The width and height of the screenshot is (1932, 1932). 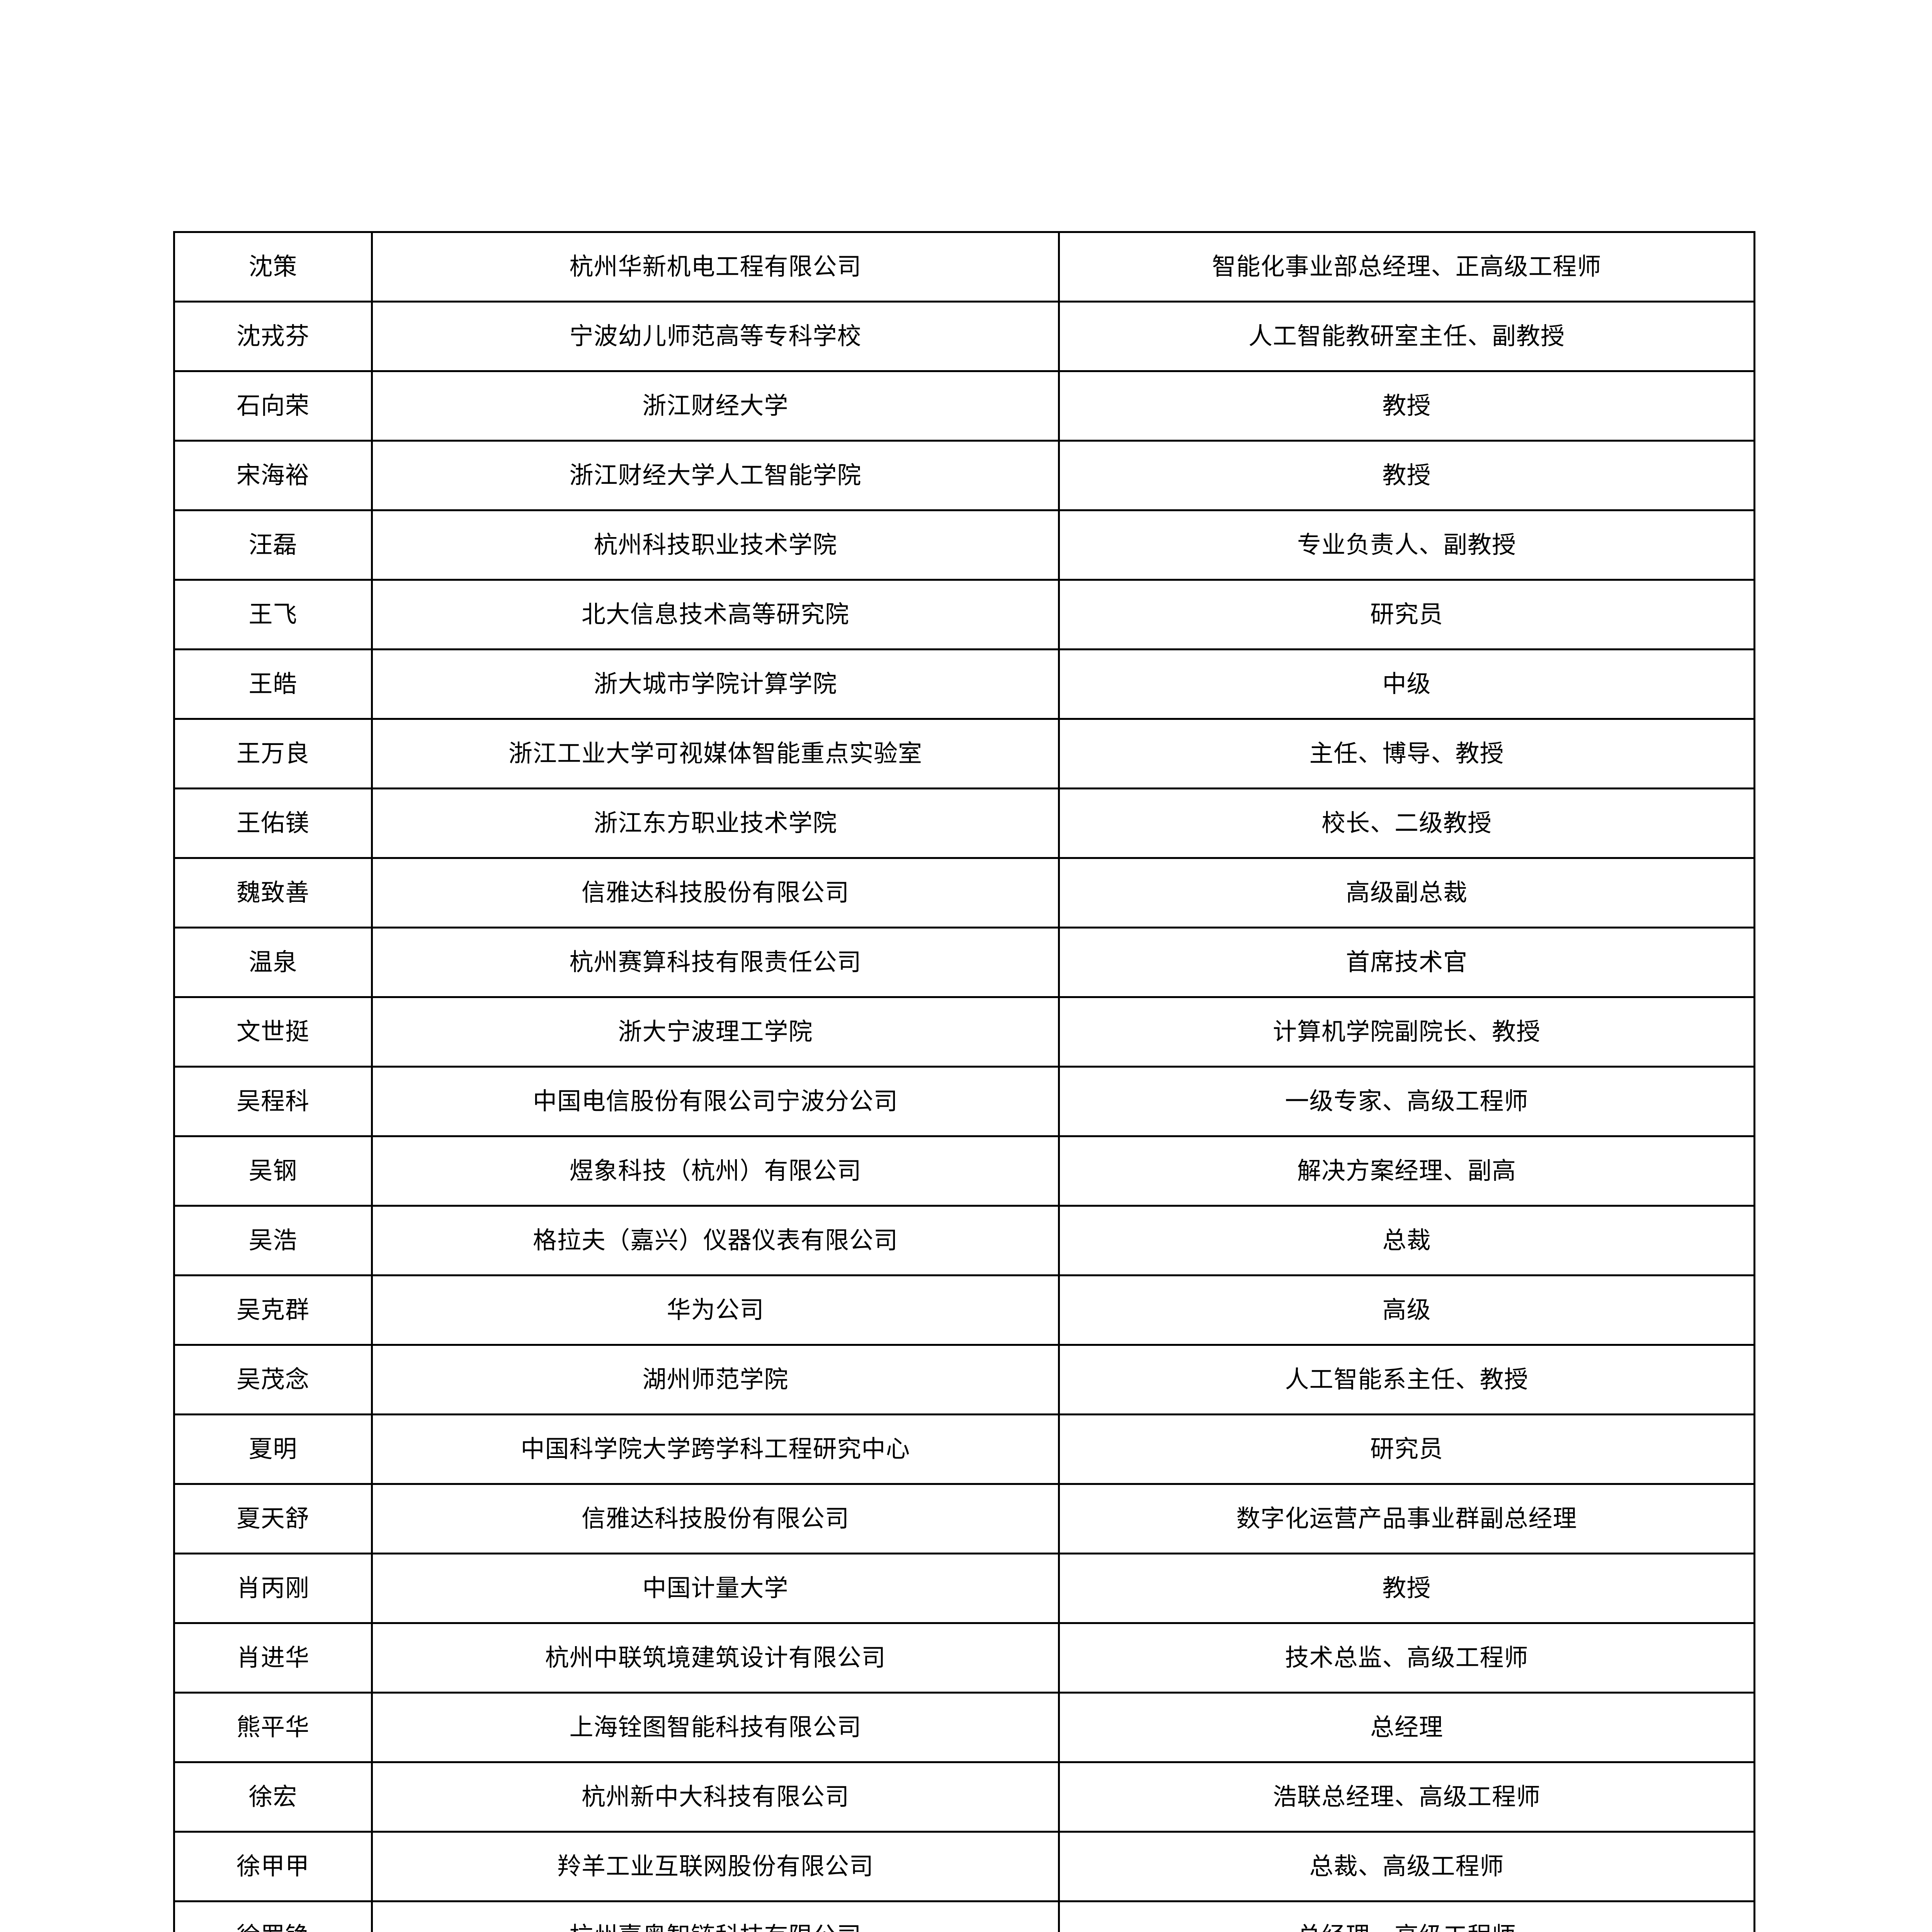 What do you see at coordinates (273, 684) in the screenshot?
I see `cell-name: 王皓` at bounding box center [273, 684].